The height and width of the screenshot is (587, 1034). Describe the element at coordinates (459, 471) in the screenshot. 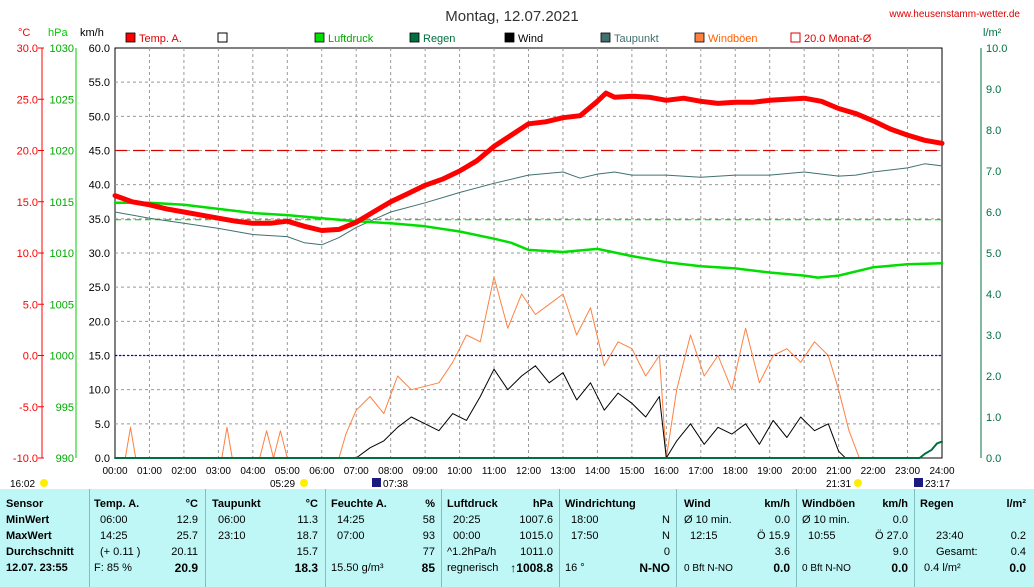

I see `x-tick-label: 10:00` at that location.